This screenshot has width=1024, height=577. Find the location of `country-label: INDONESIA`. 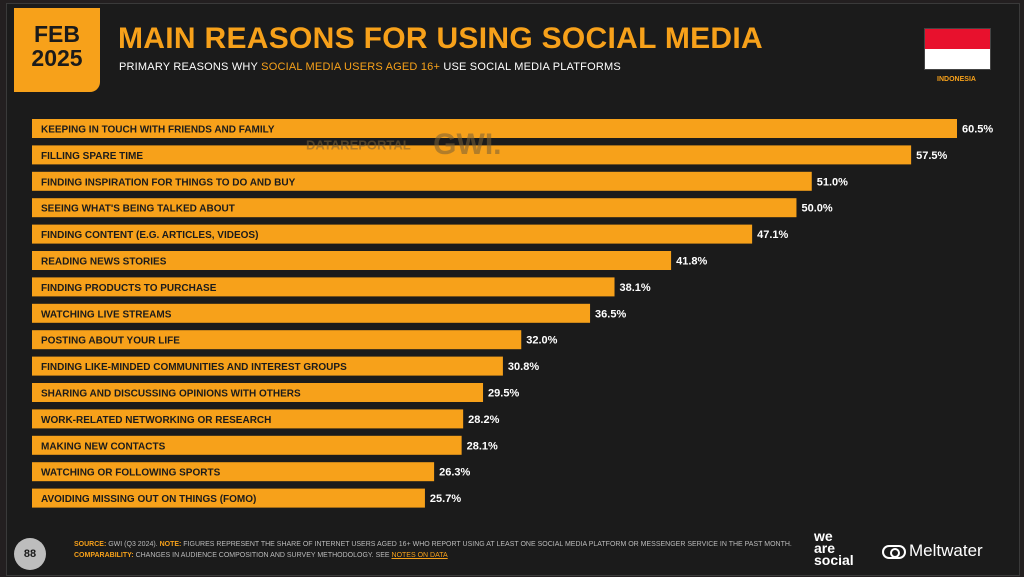

country-label: INDONESIA is located at coordinates (956, 79).